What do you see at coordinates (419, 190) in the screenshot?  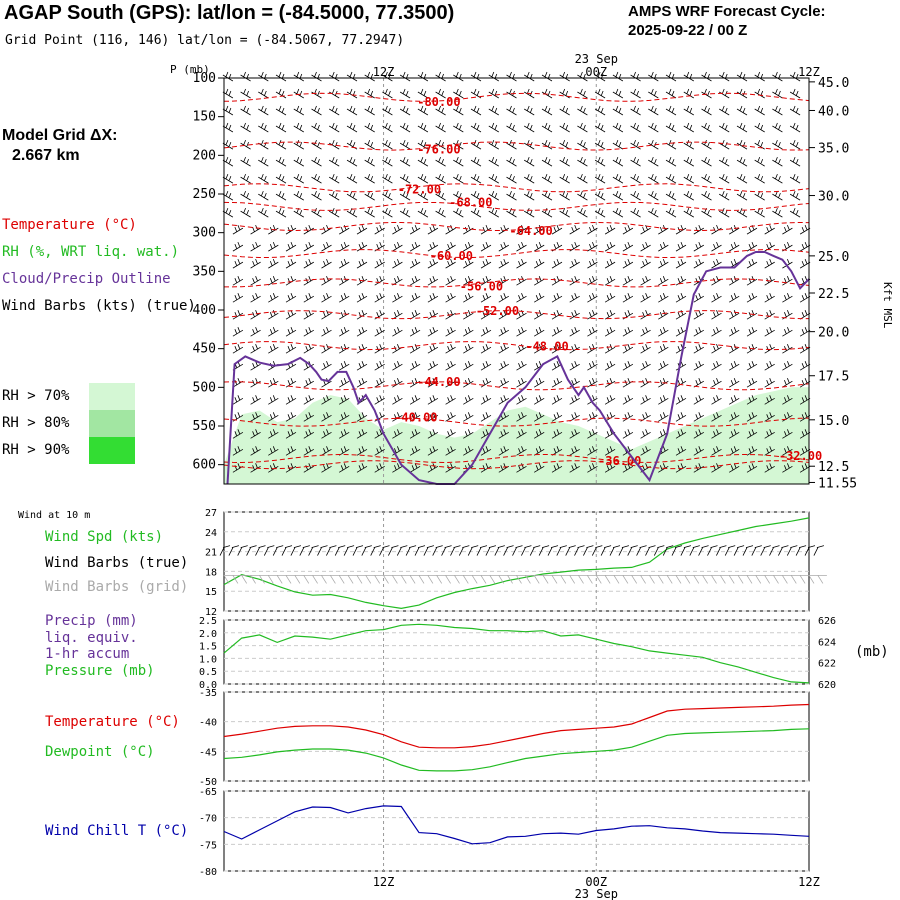 I see `isotherm-label: -72.00` at bounding box center [419, 190].